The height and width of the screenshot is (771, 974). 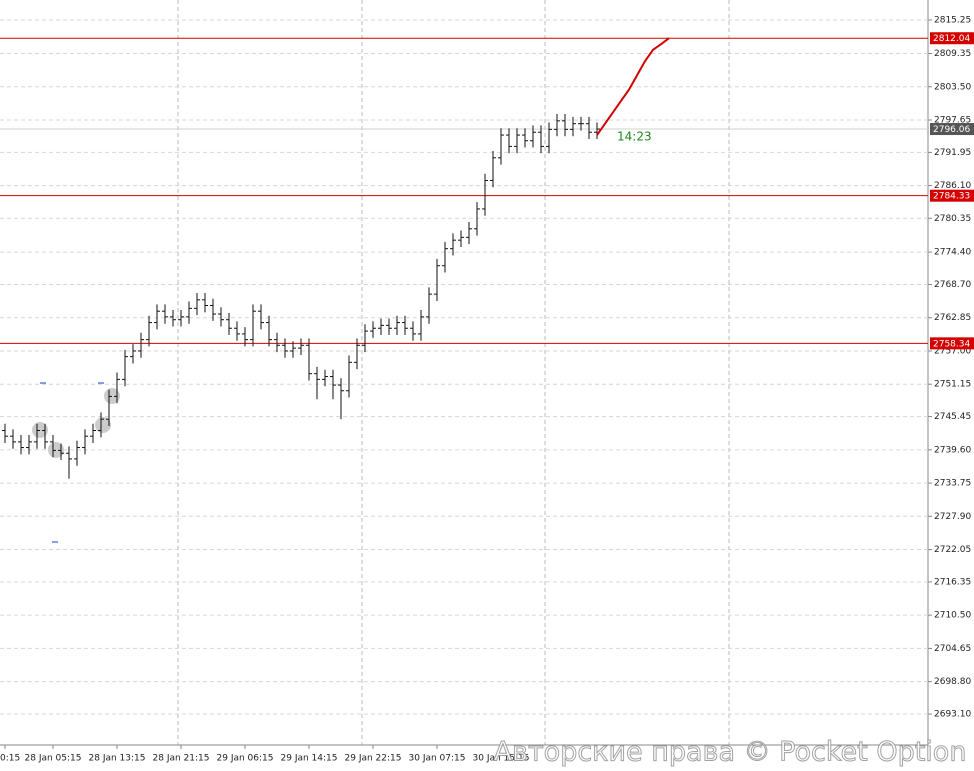 What do you see at coordinates (245, 759) in the screenshot?
I see `x-tick-label: 29 Jan 06:15` at bounding box center [245, 759].